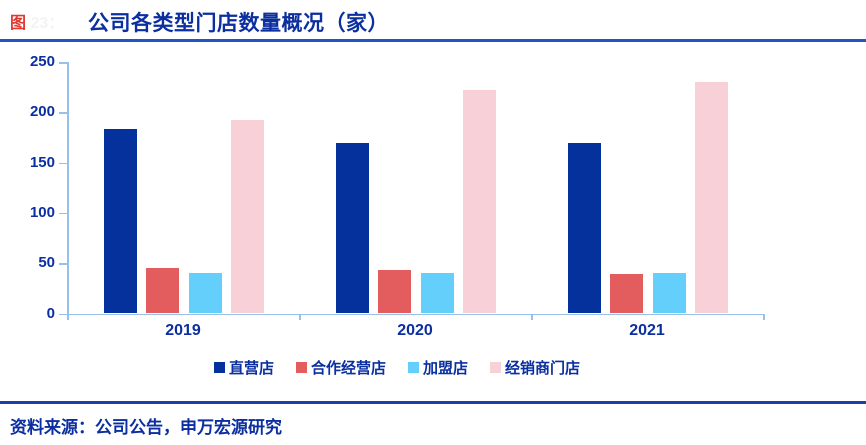  Describe the element at coordinates (68, 188) in the screenshot. I see `y-axis-line` at that location.